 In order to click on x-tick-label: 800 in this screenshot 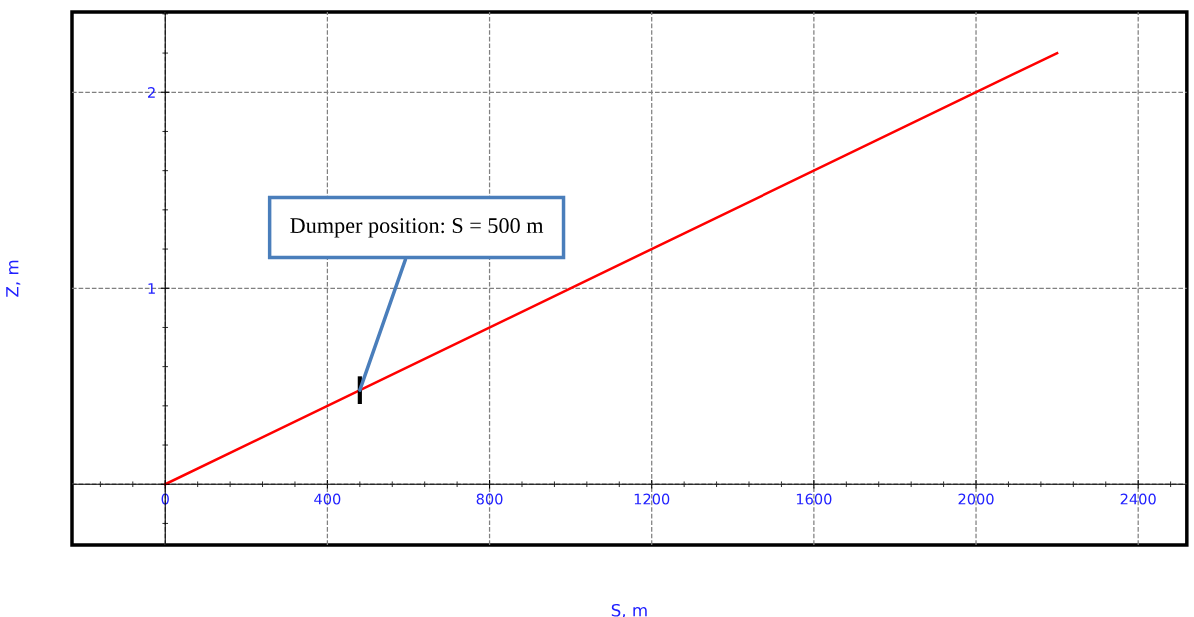, I will do `click(489, 499)`.